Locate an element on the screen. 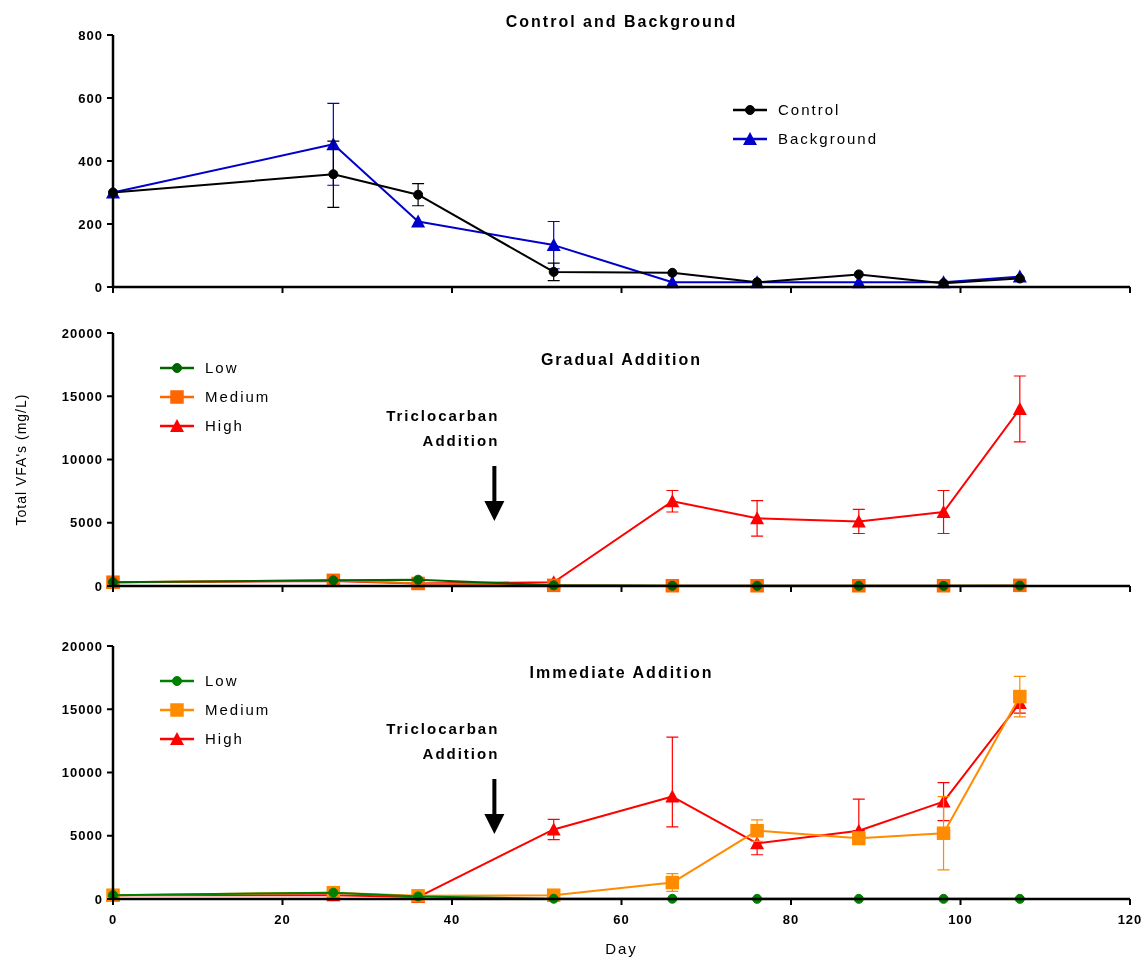 The width and height of the screenshot is (1147, 959). legend-label: Control is located at coordinates (809, 110).